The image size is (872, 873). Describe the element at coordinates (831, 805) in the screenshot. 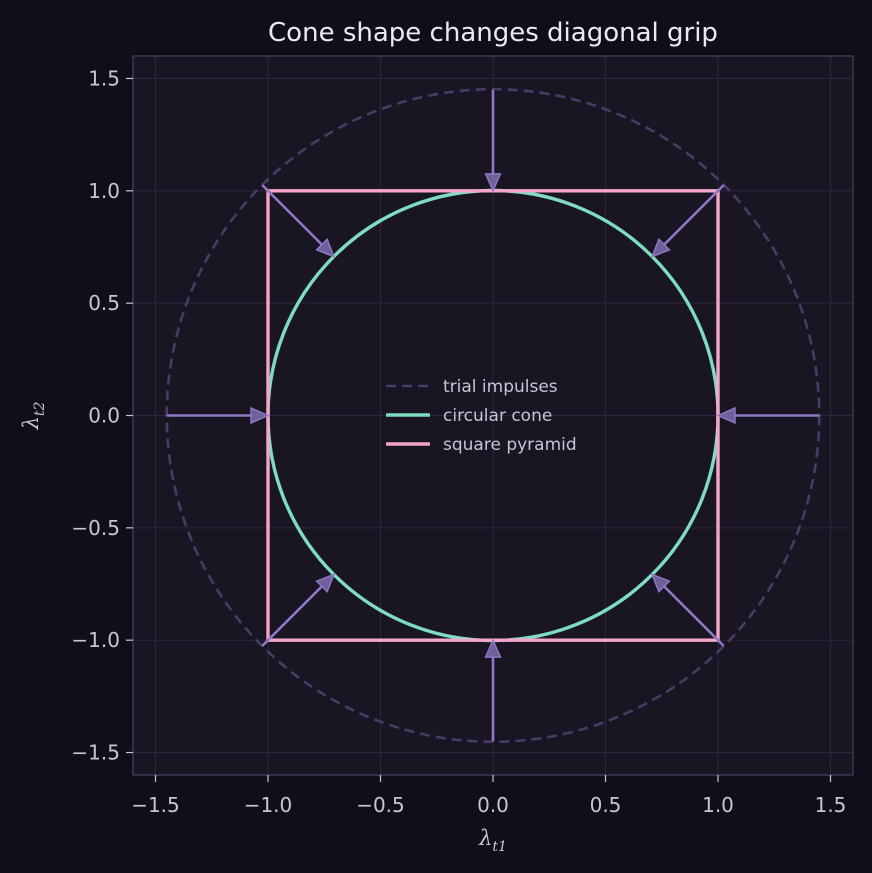

I see `x-tick-label: 1.5` at that location.